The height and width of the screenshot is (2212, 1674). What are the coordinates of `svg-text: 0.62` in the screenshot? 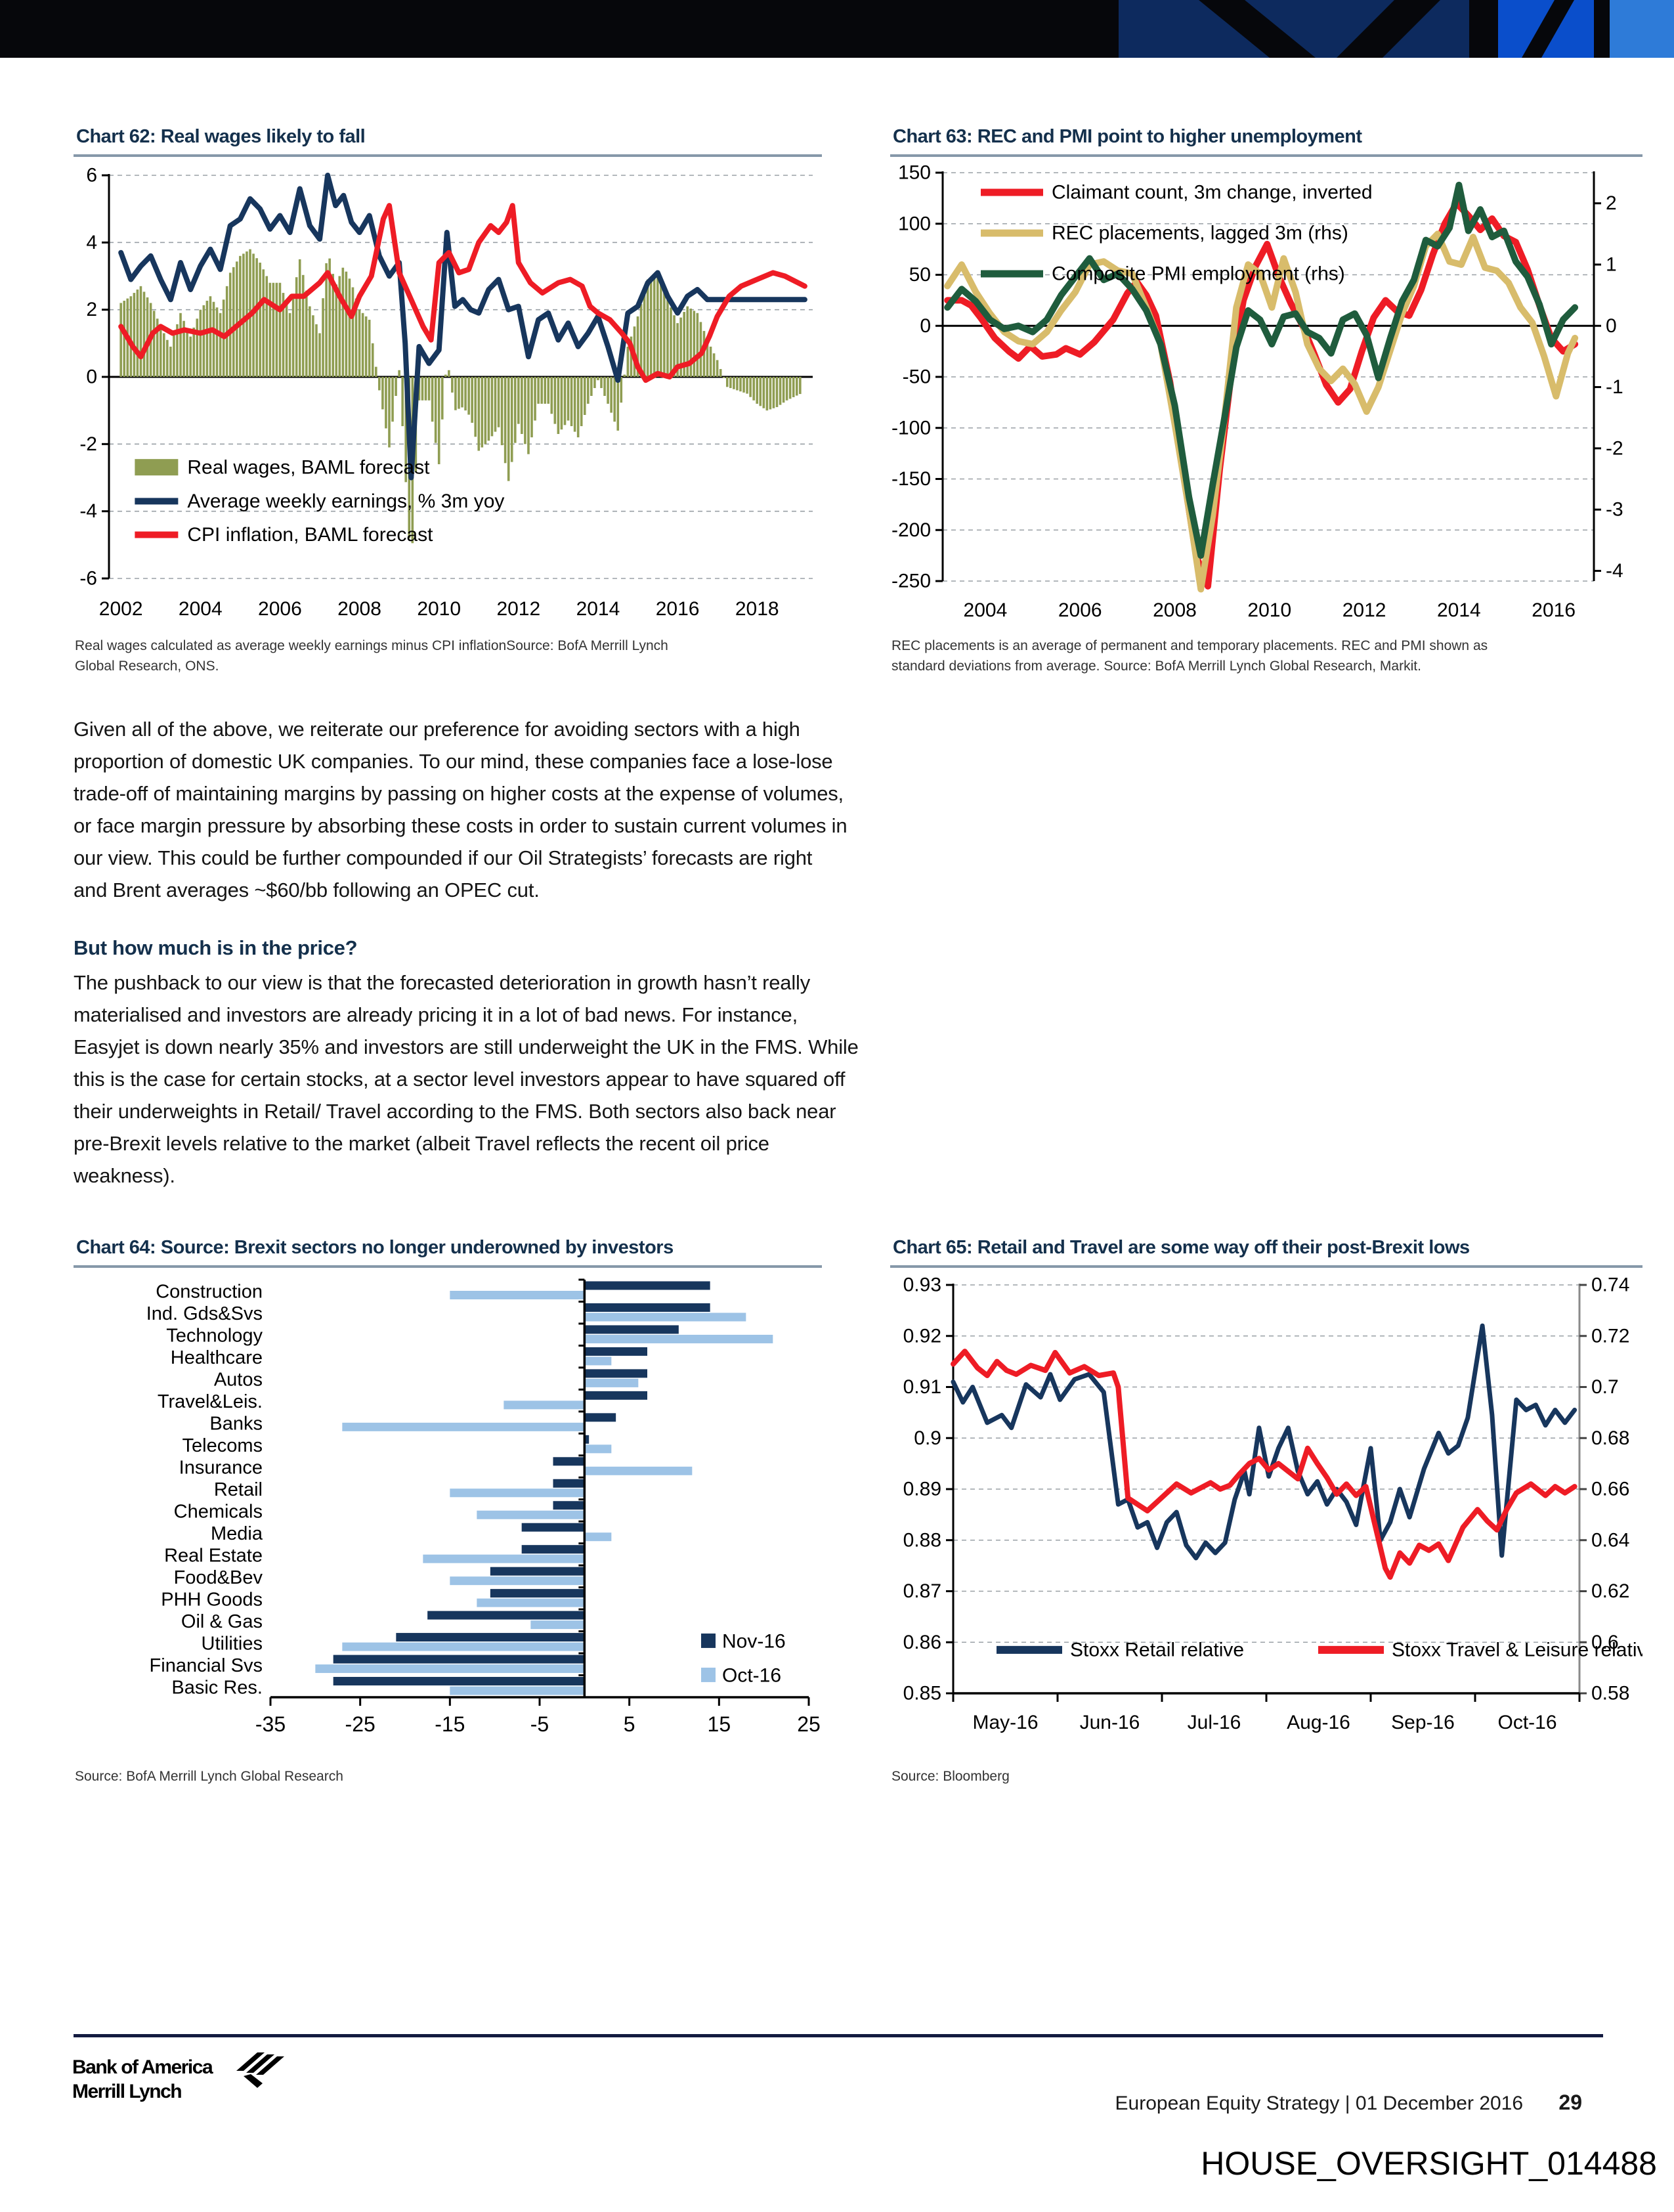 It's located at (1610, 1591).